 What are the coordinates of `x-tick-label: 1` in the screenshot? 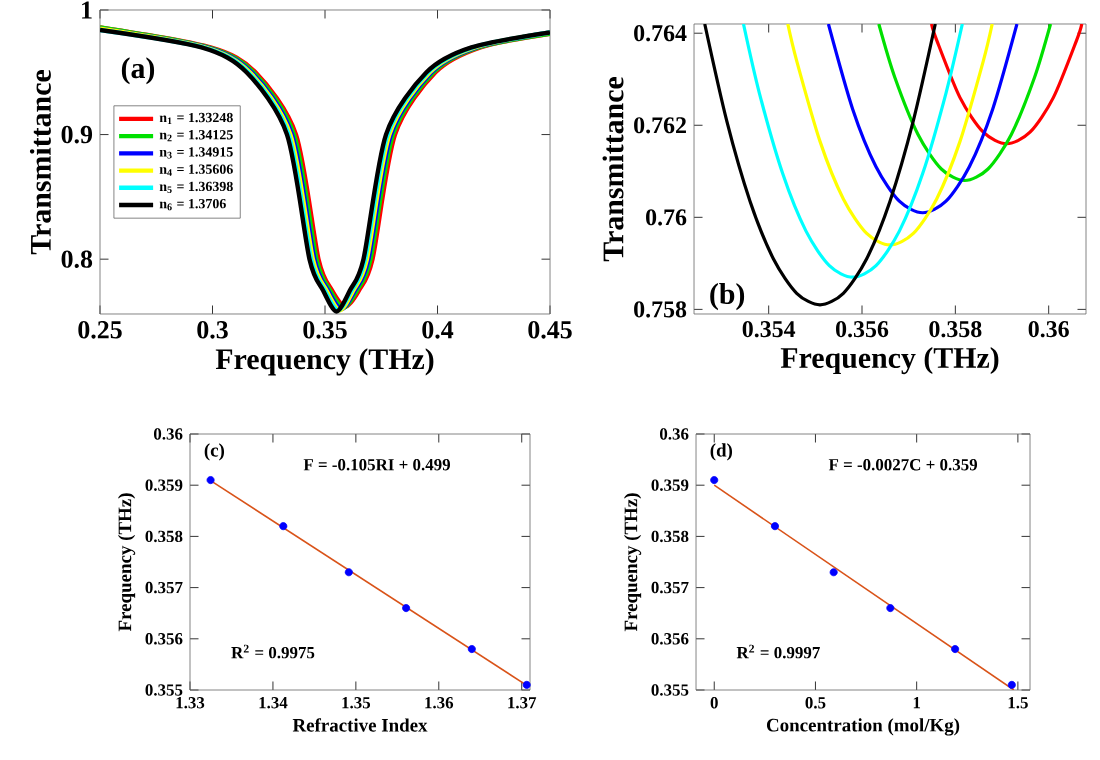 It's located at (917, 703).